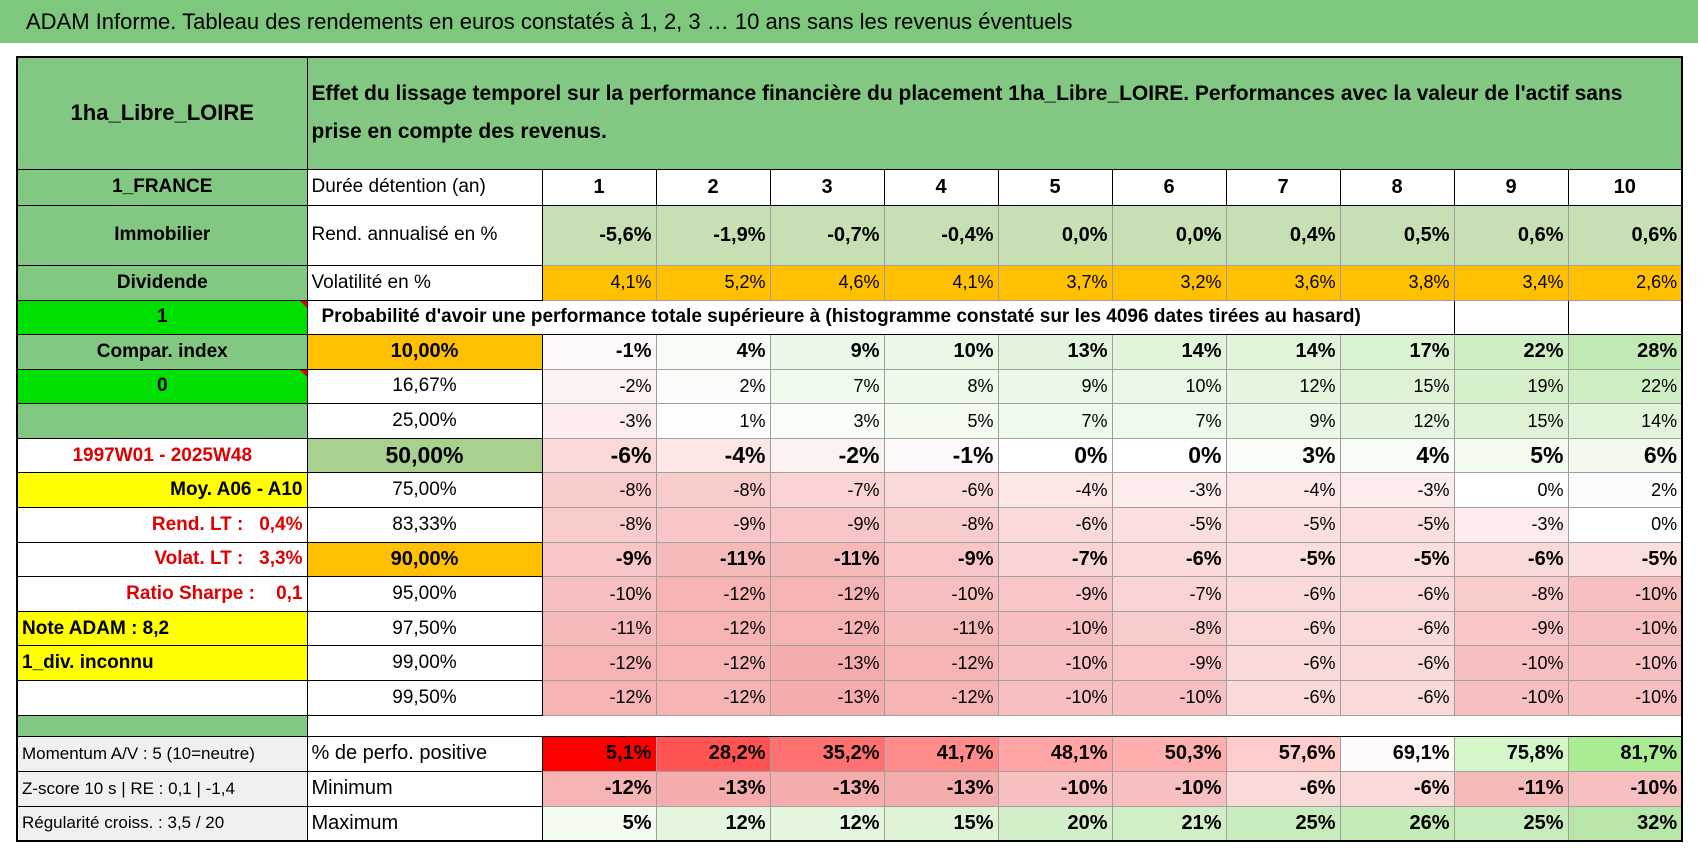 The height and width of the screenshot is (848, 1698). What do you see at coordinates (1397, 187) in the screenshot?
I see `value-cell: 8` at bounding box center [1397, 187].